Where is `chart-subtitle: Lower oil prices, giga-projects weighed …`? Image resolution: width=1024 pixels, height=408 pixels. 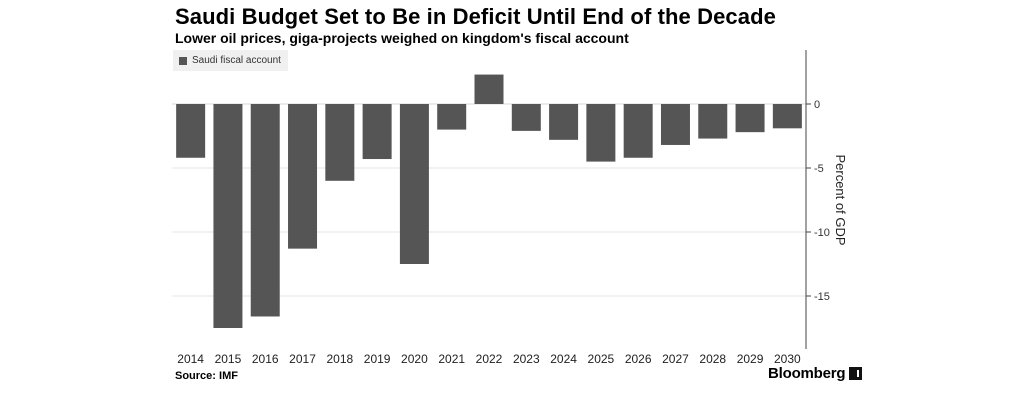
chart-subtitle: Lower oil prices, giga-projects weighed … is located at coordinates (402, 38).